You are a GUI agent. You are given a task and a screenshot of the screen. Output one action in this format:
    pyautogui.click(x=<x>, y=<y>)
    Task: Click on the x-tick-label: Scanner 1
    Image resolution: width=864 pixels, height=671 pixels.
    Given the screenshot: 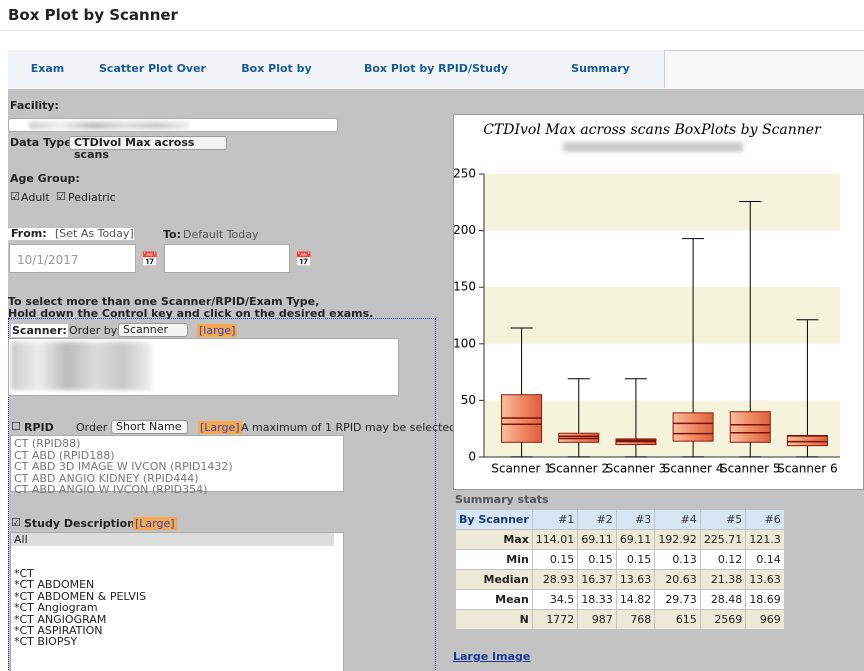 What is the action you would take?
    pyautogui.click(x=521, y=469)
    